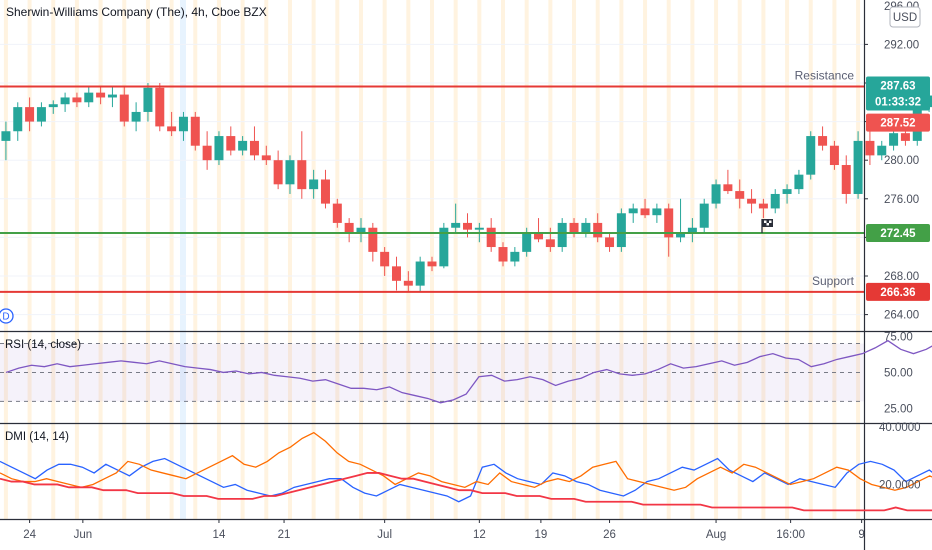 This screenshot has width=932, height=550. What do you see at coordinates (609, 535) in the screenshot?
I see `time-tick-label: 26` at bounding box center [609, 535].